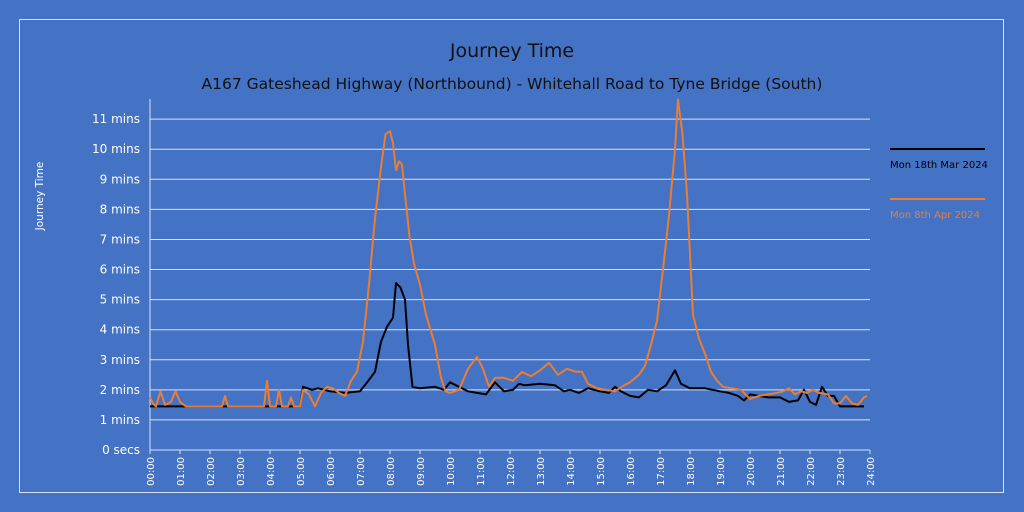 This screenshot has width=1024, height=512. What do you see at coordinates (811, 471) in the screenshot?
I see `x-tick-label: 22:00` at bounding box center [811, 471].